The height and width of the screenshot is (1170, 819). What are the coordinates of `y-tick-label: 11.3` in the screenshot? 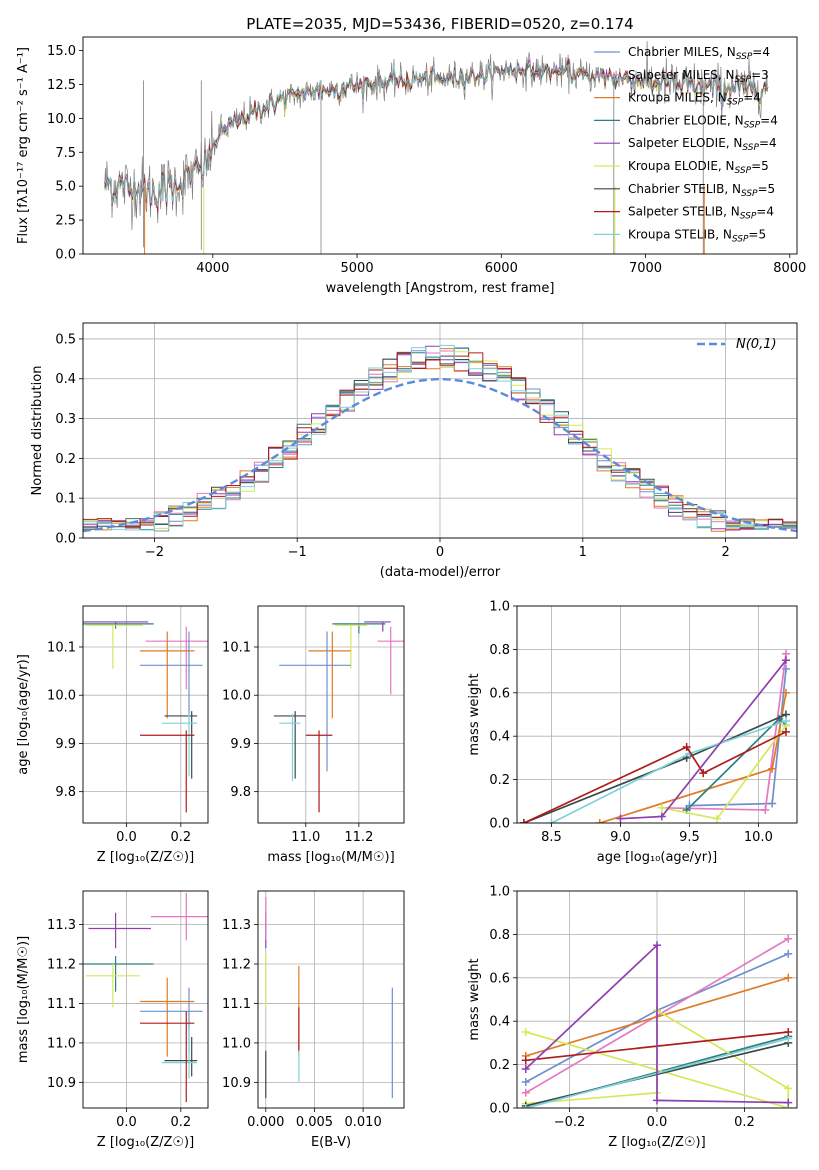 It's located at (61, 925).